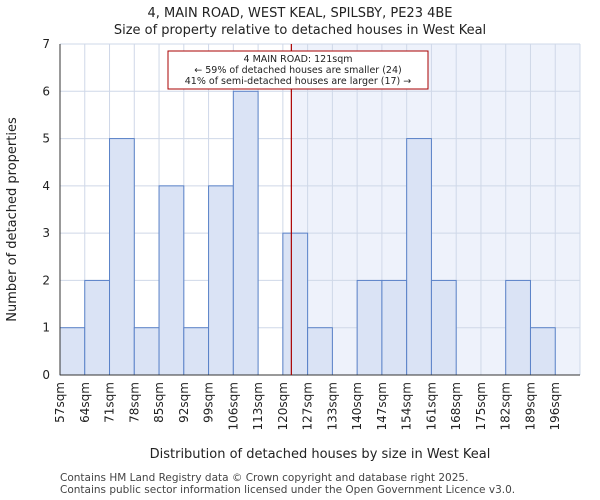 The width and height of the screenshot is (600, 500). I want to click on y-tick-label: 0, so click(46, 375).